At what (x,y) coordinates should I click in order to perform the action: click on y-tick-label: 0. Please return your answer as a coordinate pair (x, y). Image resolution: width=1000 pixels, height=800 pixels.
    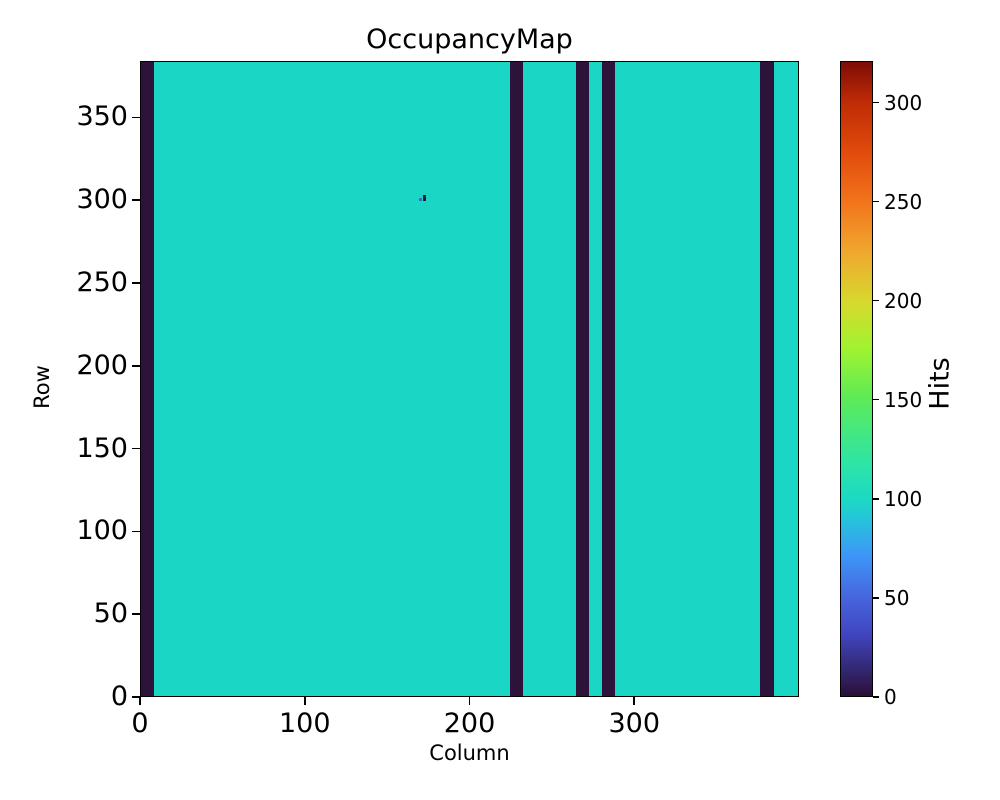
    Looking at the image, I should click on (119, 696).